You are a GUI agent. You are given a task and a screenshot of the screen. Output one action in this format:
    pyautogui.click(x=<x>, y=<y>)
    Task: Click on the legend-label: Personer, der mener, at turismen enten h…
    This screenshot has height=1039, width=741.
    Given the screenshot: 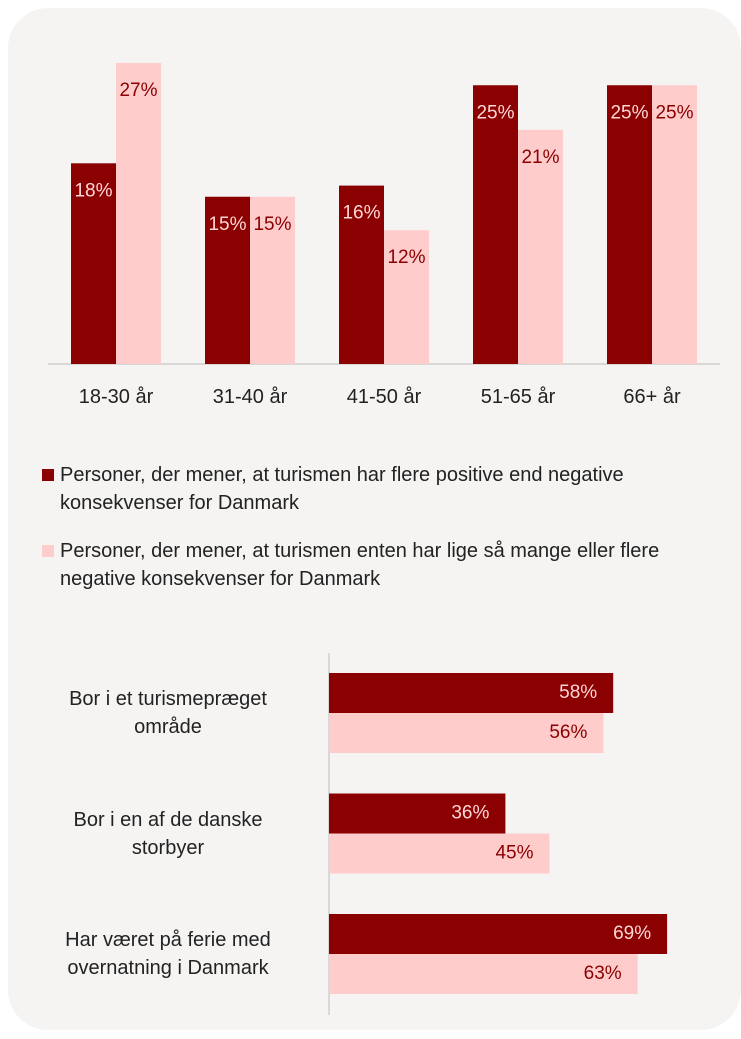 What is the action you would take?
    pyautogui.click(x=360, y=565)
    